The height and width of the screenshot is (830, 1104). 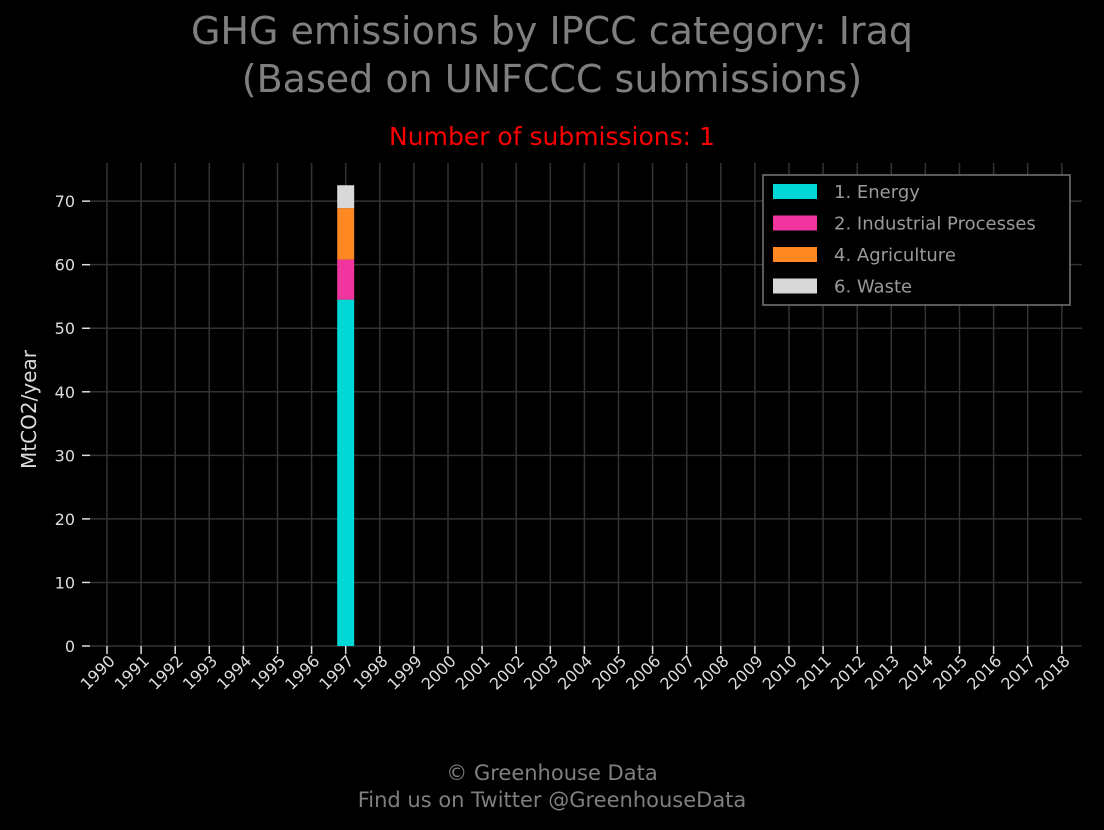 I want to click on x-tick-label: 1995, so click(x=268, y=672).